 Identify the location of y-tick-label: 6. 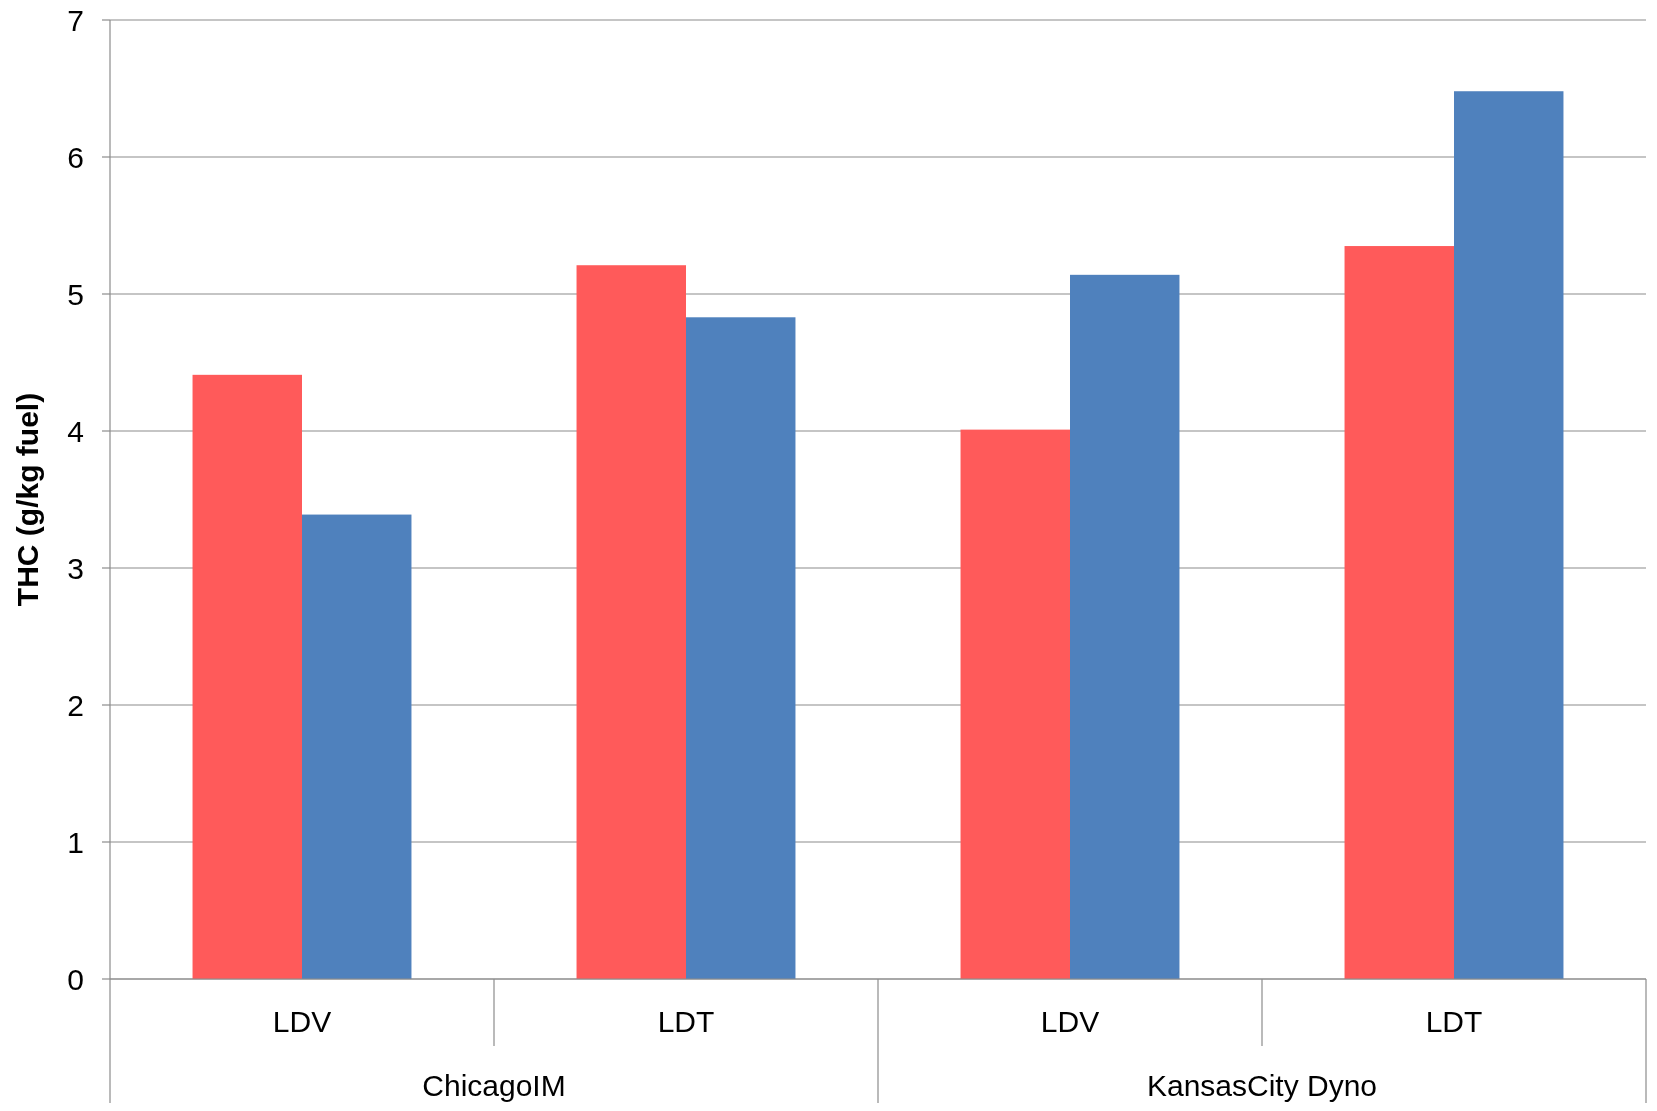
(75, 157).